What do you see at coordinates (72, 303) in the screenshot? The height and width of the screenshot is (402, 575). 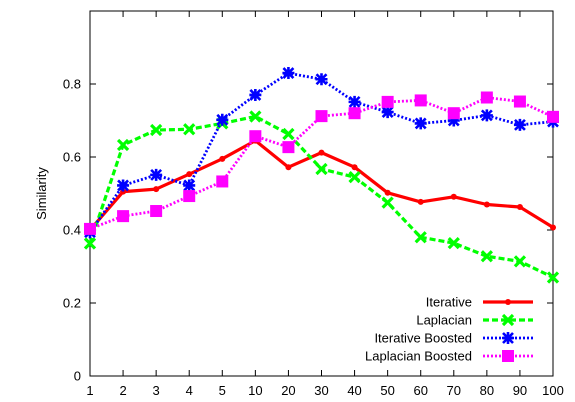 I see `y-tick-label: 0.2` at bounding box center [72, 303].